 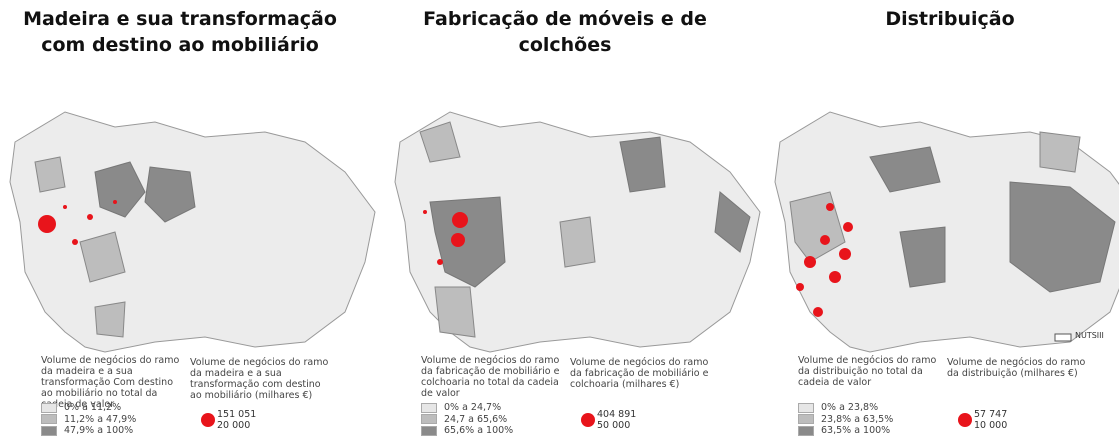 What do you see at coordinates (856, 430) in the screenshot?
I see `legend-class-label: 63,5% a 100%` at bounding box center [856, 430].